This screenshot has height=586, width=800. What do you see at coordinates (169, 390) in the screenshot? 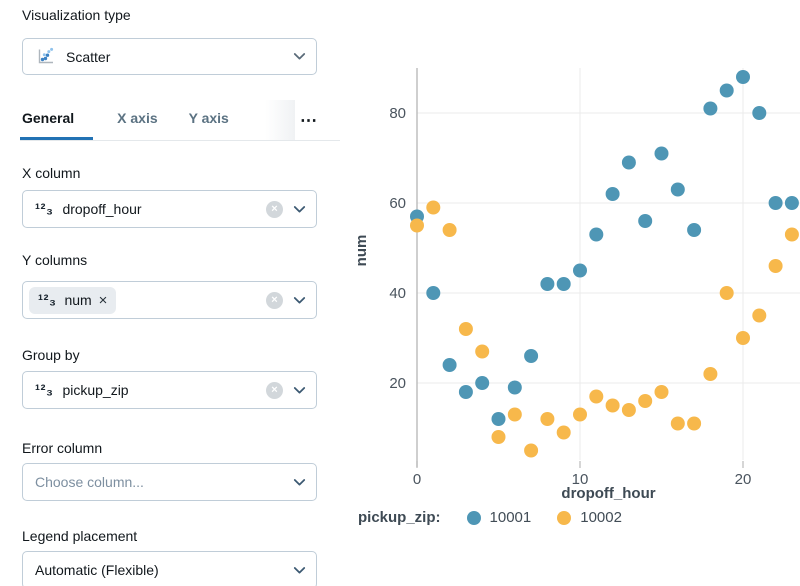
I see `group-by-select: ¹²₃ pickup_zip ×` at bounding box center [169, 390].